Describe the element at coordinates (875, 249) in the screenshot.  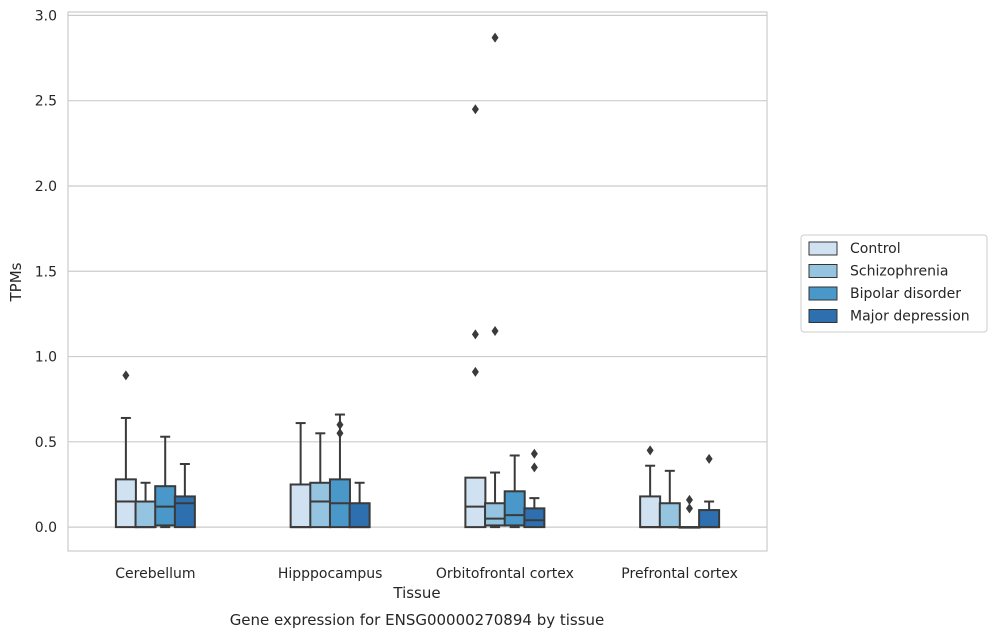
I see `legend-label: Control` at that location.